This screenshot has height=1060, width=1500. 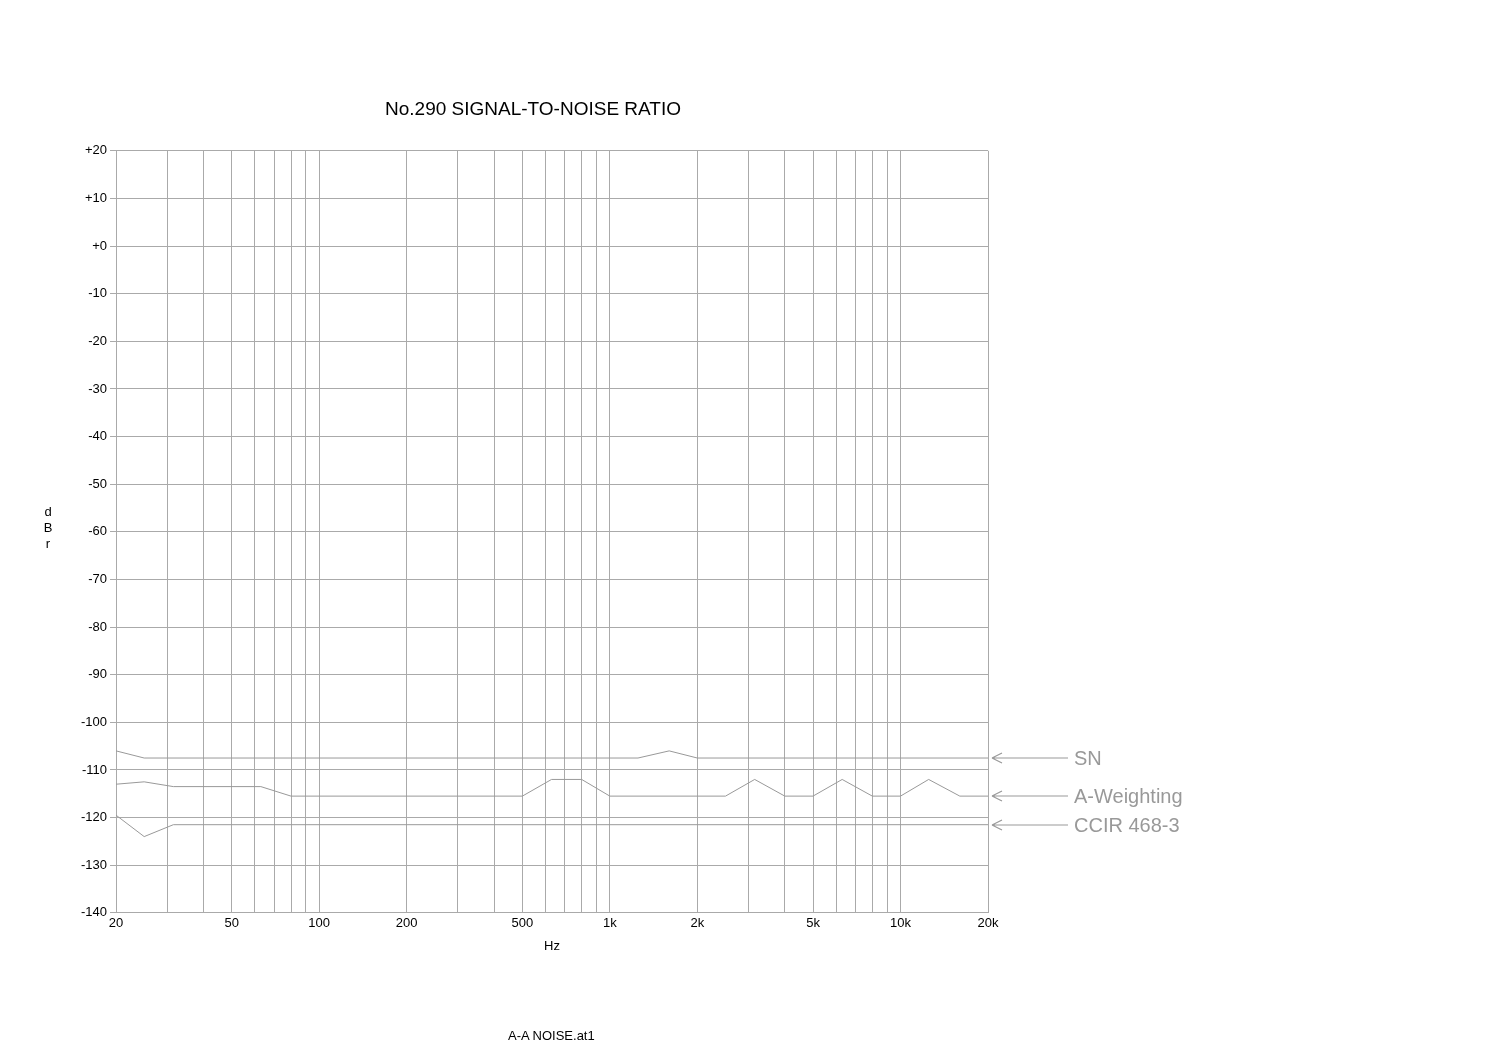 I want to click on y-tick-label: -90, so click(x=98, y=674).